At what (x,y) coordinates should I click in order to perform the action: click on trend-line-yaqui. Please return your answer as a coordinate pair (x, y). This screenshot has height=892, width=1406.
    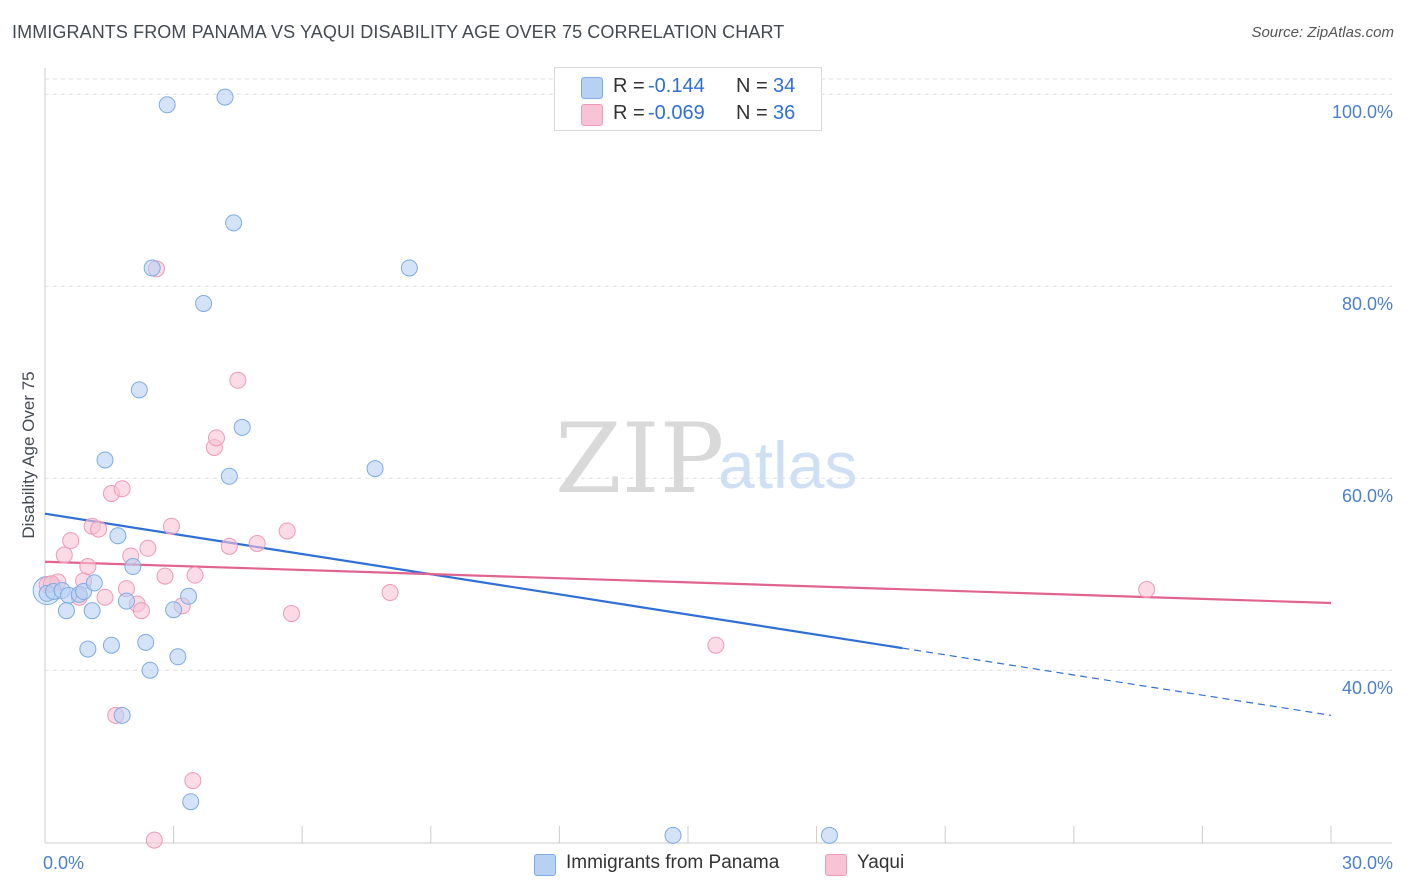
    Looking at the image, I should click on (688, 582).